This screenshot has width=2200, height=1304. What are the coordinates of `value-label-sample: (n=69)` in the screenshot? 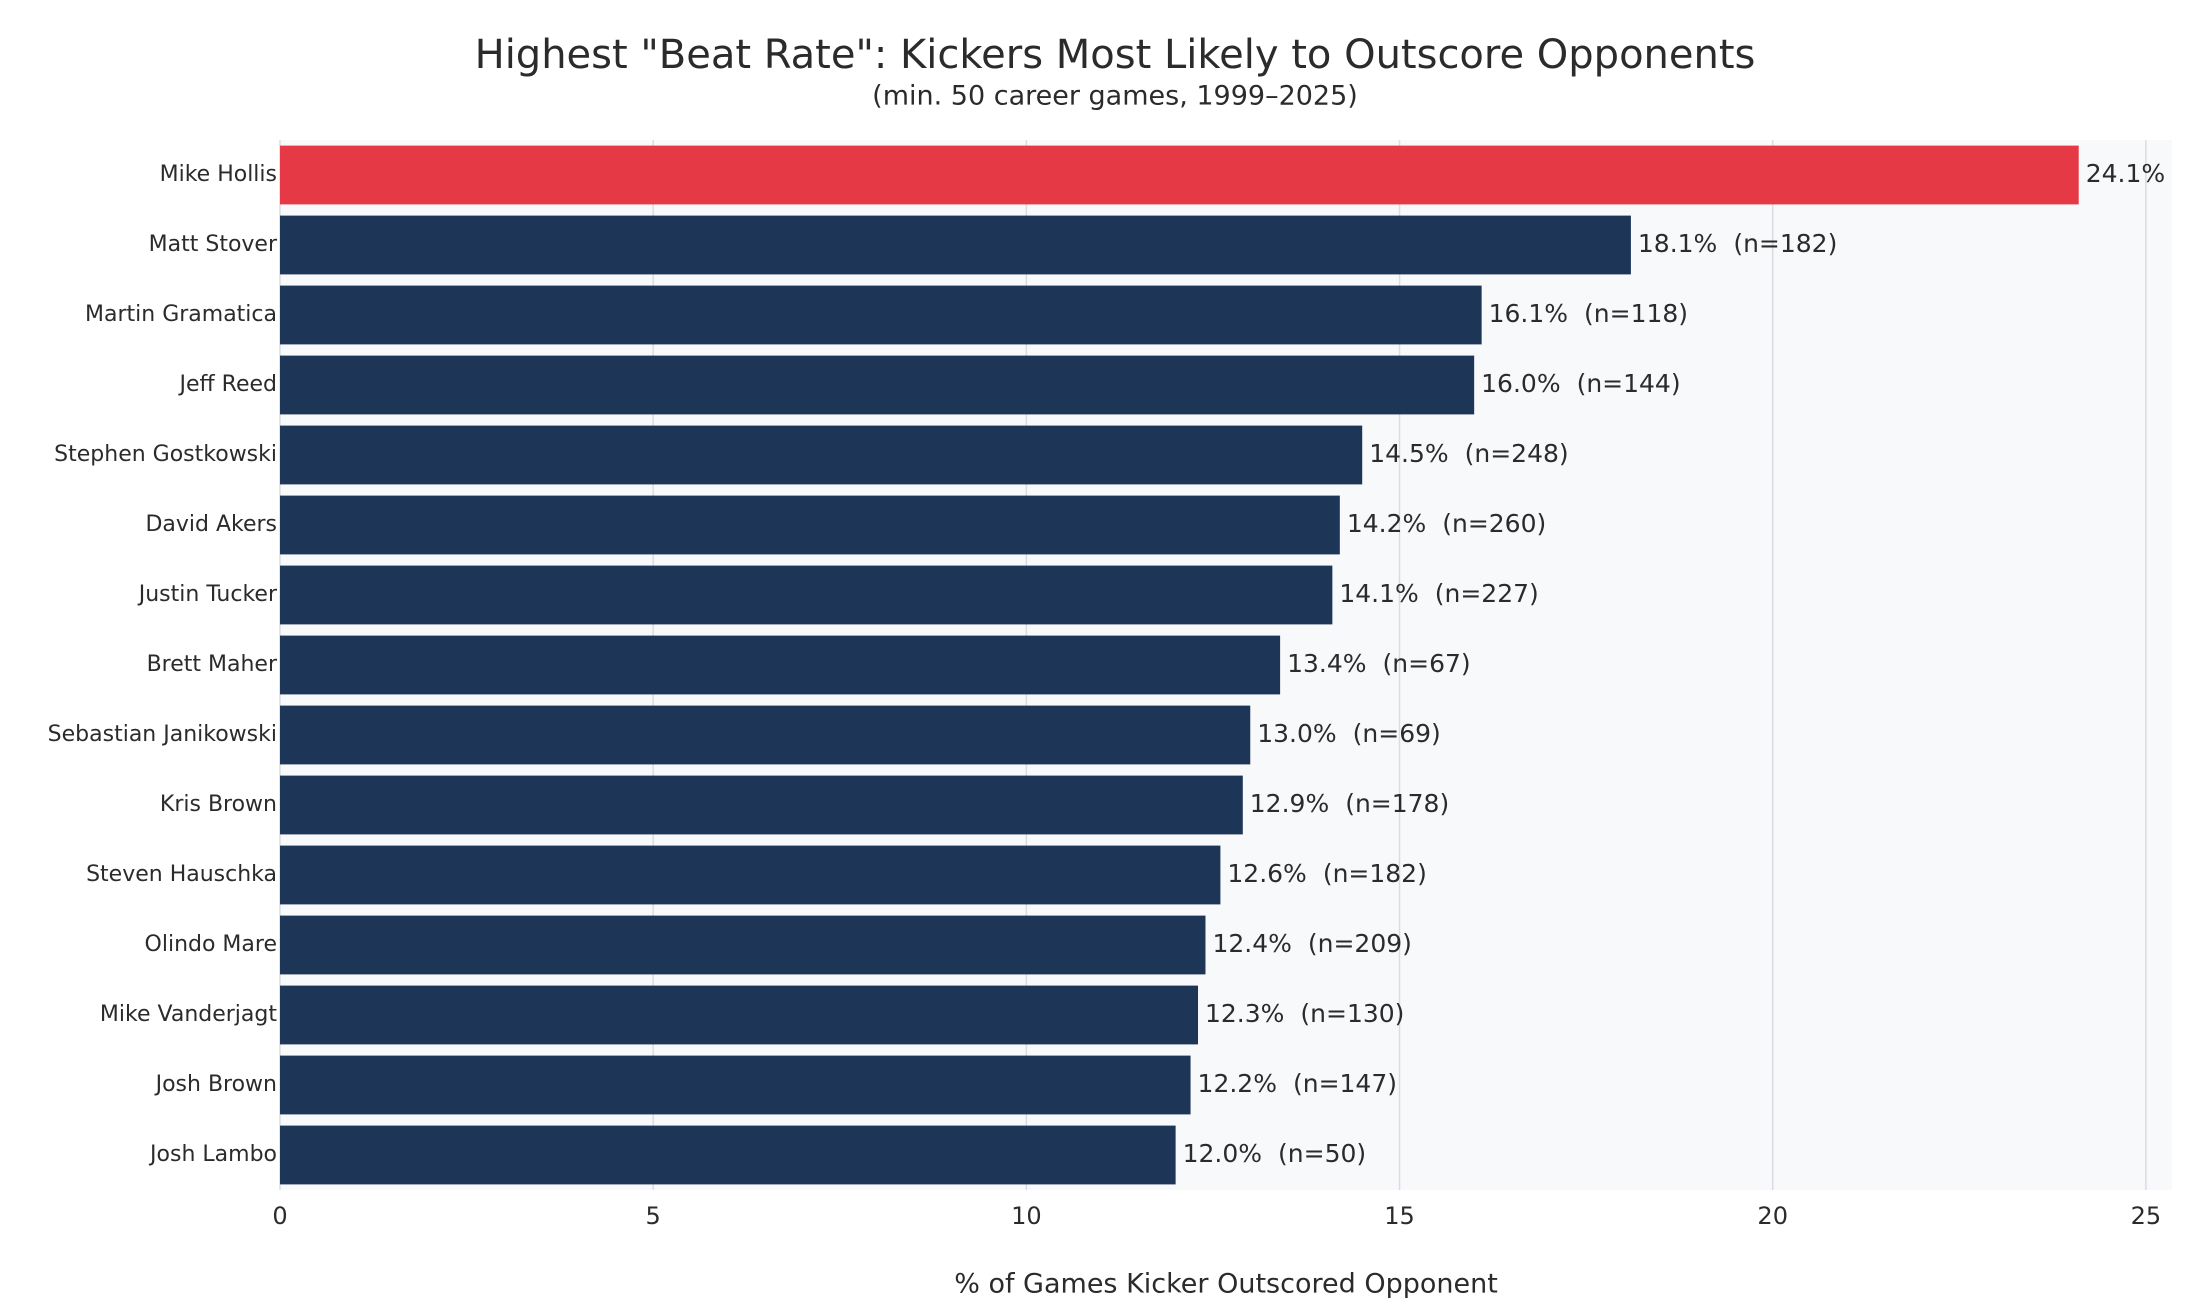 It's located at (1397, 733).